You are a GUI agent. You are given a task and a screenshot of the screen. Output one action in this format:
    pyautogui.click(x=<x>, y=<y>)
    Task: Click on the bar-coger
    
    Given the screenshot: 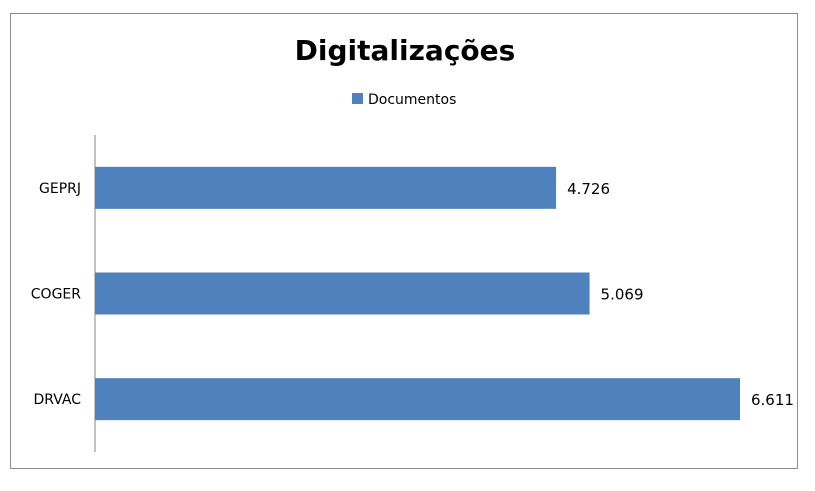 What is the action you would take?
    pyautogui.click(x=342, y=293)
    